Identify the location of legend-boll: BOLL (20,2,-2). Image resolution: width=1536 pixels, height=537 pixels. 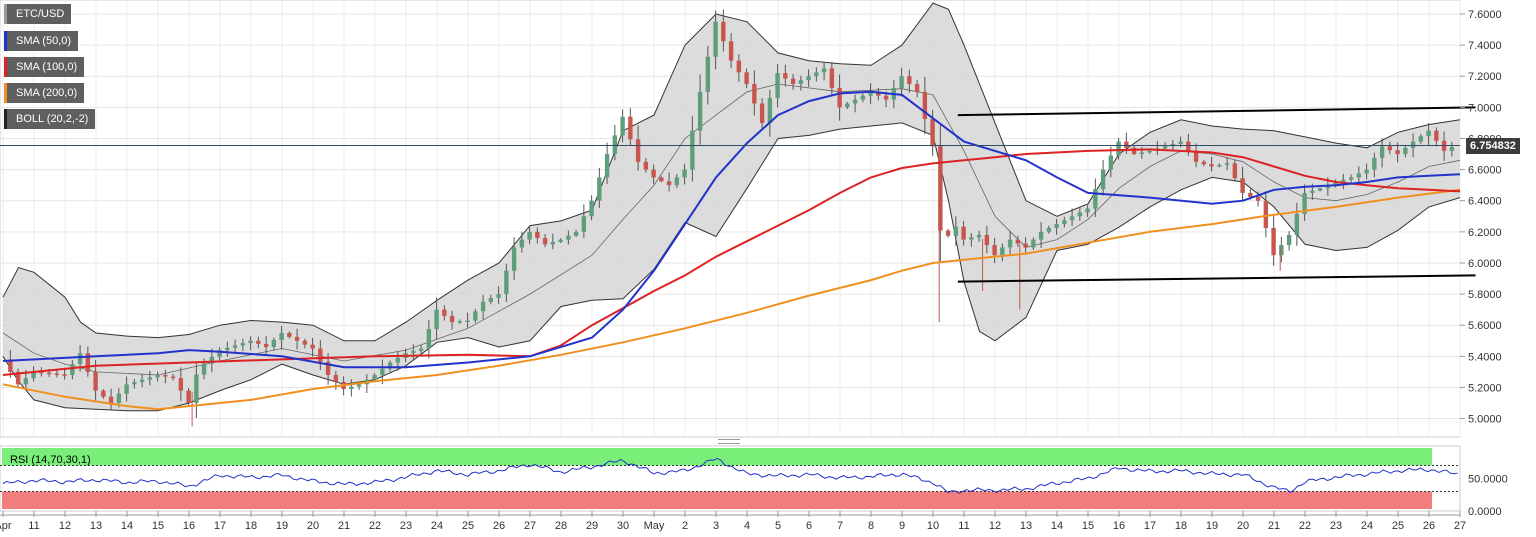
(50, 119).